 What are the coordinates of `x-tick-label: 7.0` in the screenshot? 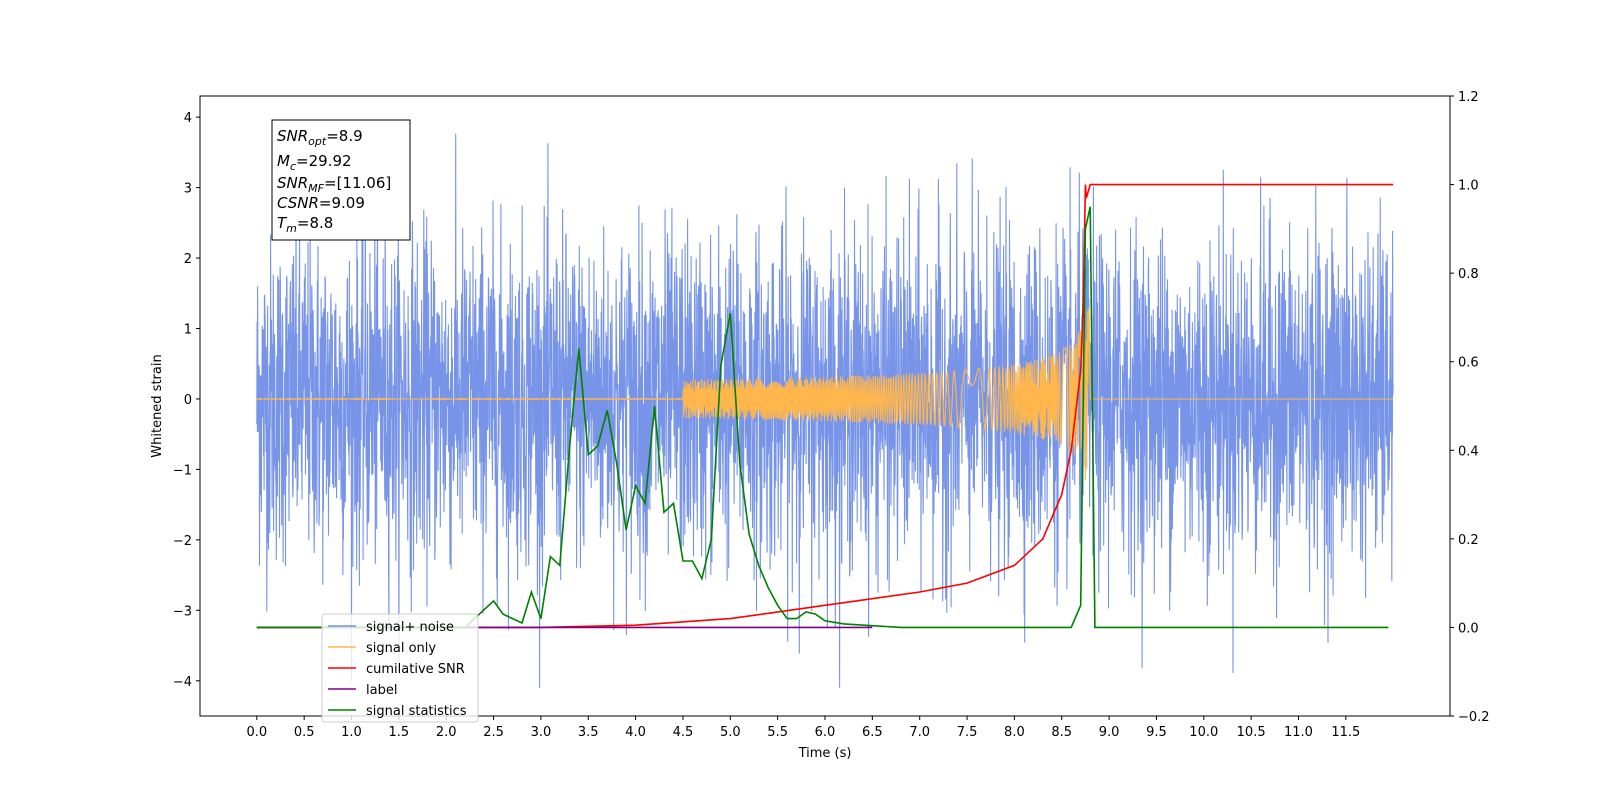 It's located at (919, 732).